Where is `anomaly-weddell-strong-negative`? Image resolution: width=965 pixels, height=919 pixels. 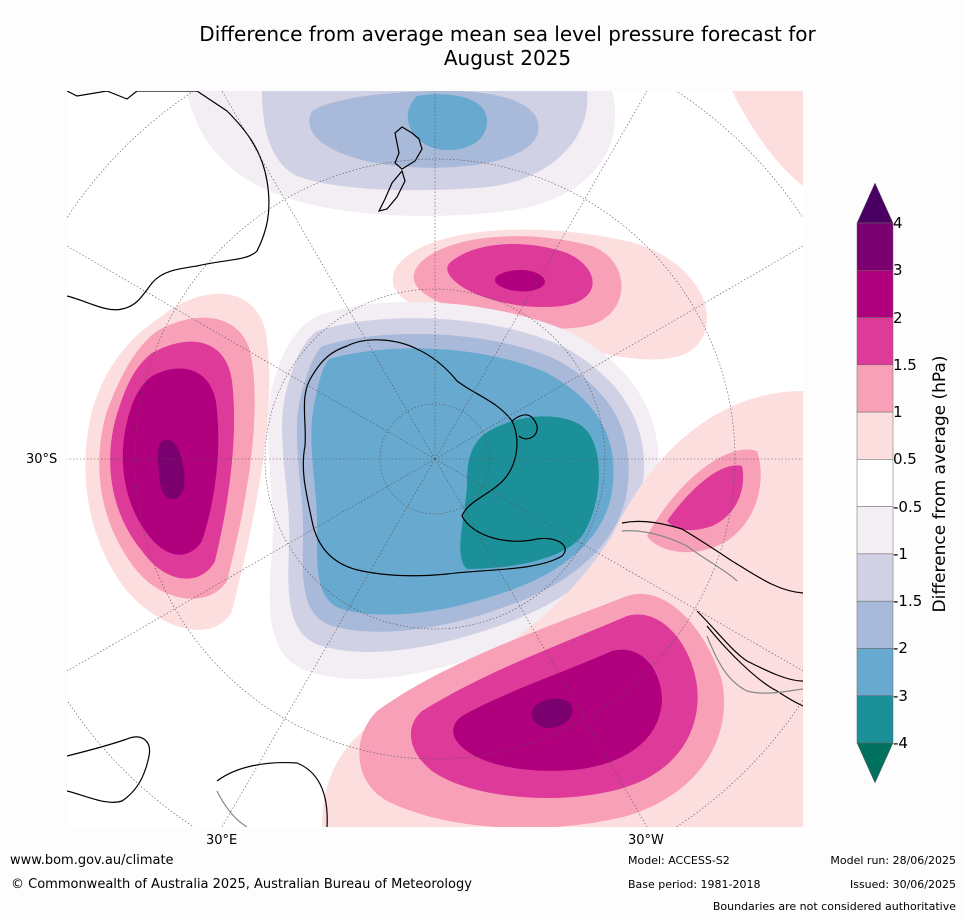 anomaly-weddell-strong-negative is located at coordinates (529, 492).